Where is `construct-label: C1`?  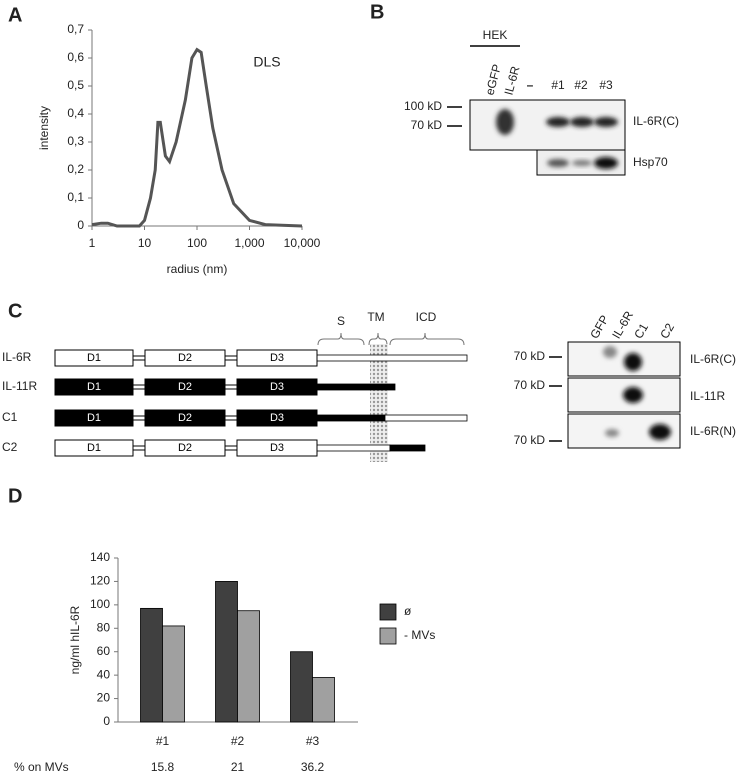
construct-label: C1 is located at coordinates (10, 417).